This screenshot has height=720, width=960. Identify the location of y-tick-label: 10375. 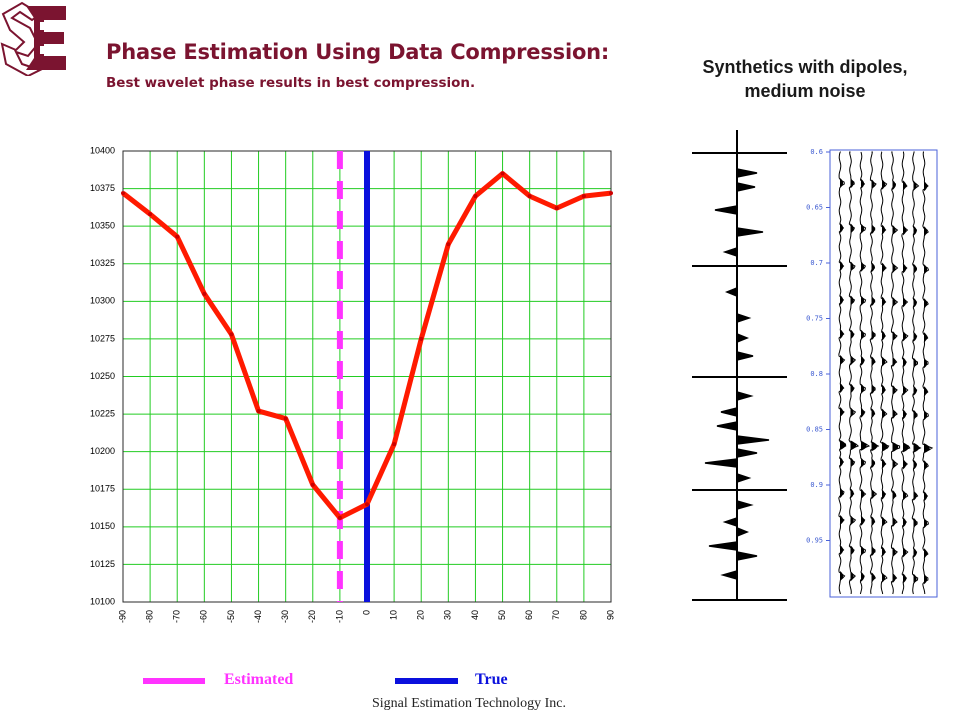
(102, 188).